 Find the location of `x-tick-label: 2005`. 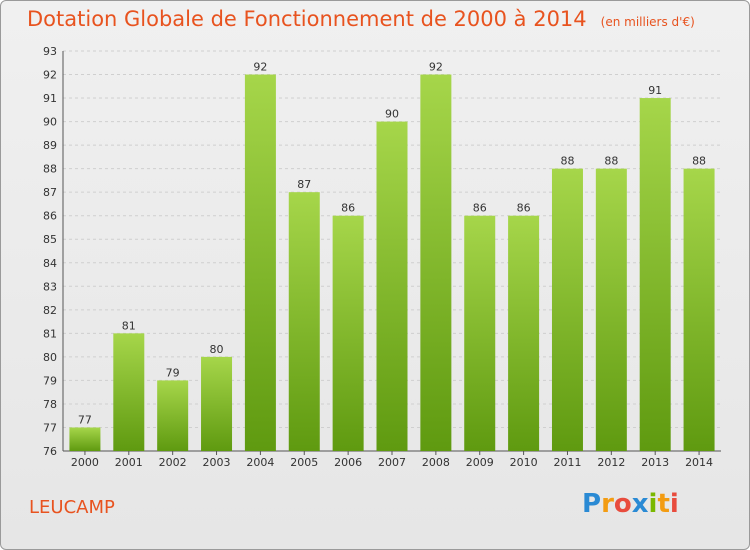

x-tick-label: 2005 is located at coordinates (304, 462).